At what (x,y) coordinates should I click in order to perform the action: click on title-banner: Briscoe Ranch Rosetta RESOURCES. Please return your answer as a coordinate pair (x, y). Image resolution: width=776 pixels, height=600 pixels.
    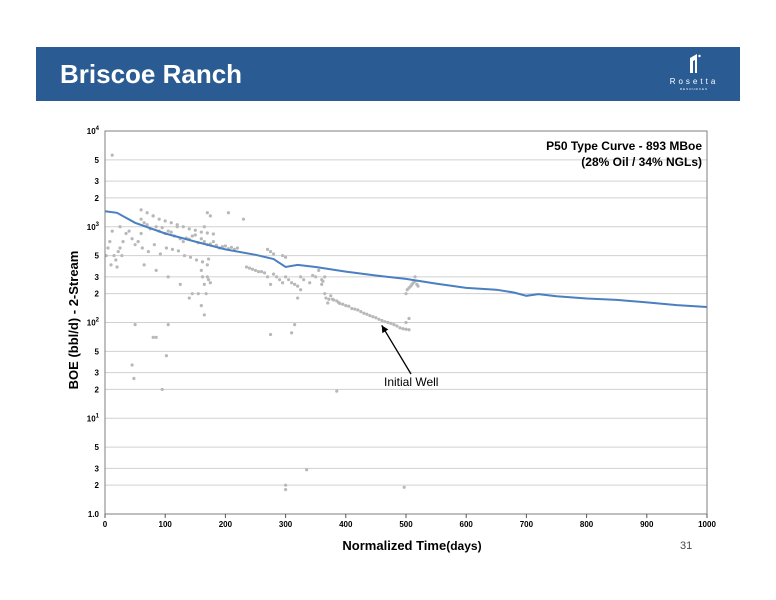
    Looking at the image, I should click on (388, 74).